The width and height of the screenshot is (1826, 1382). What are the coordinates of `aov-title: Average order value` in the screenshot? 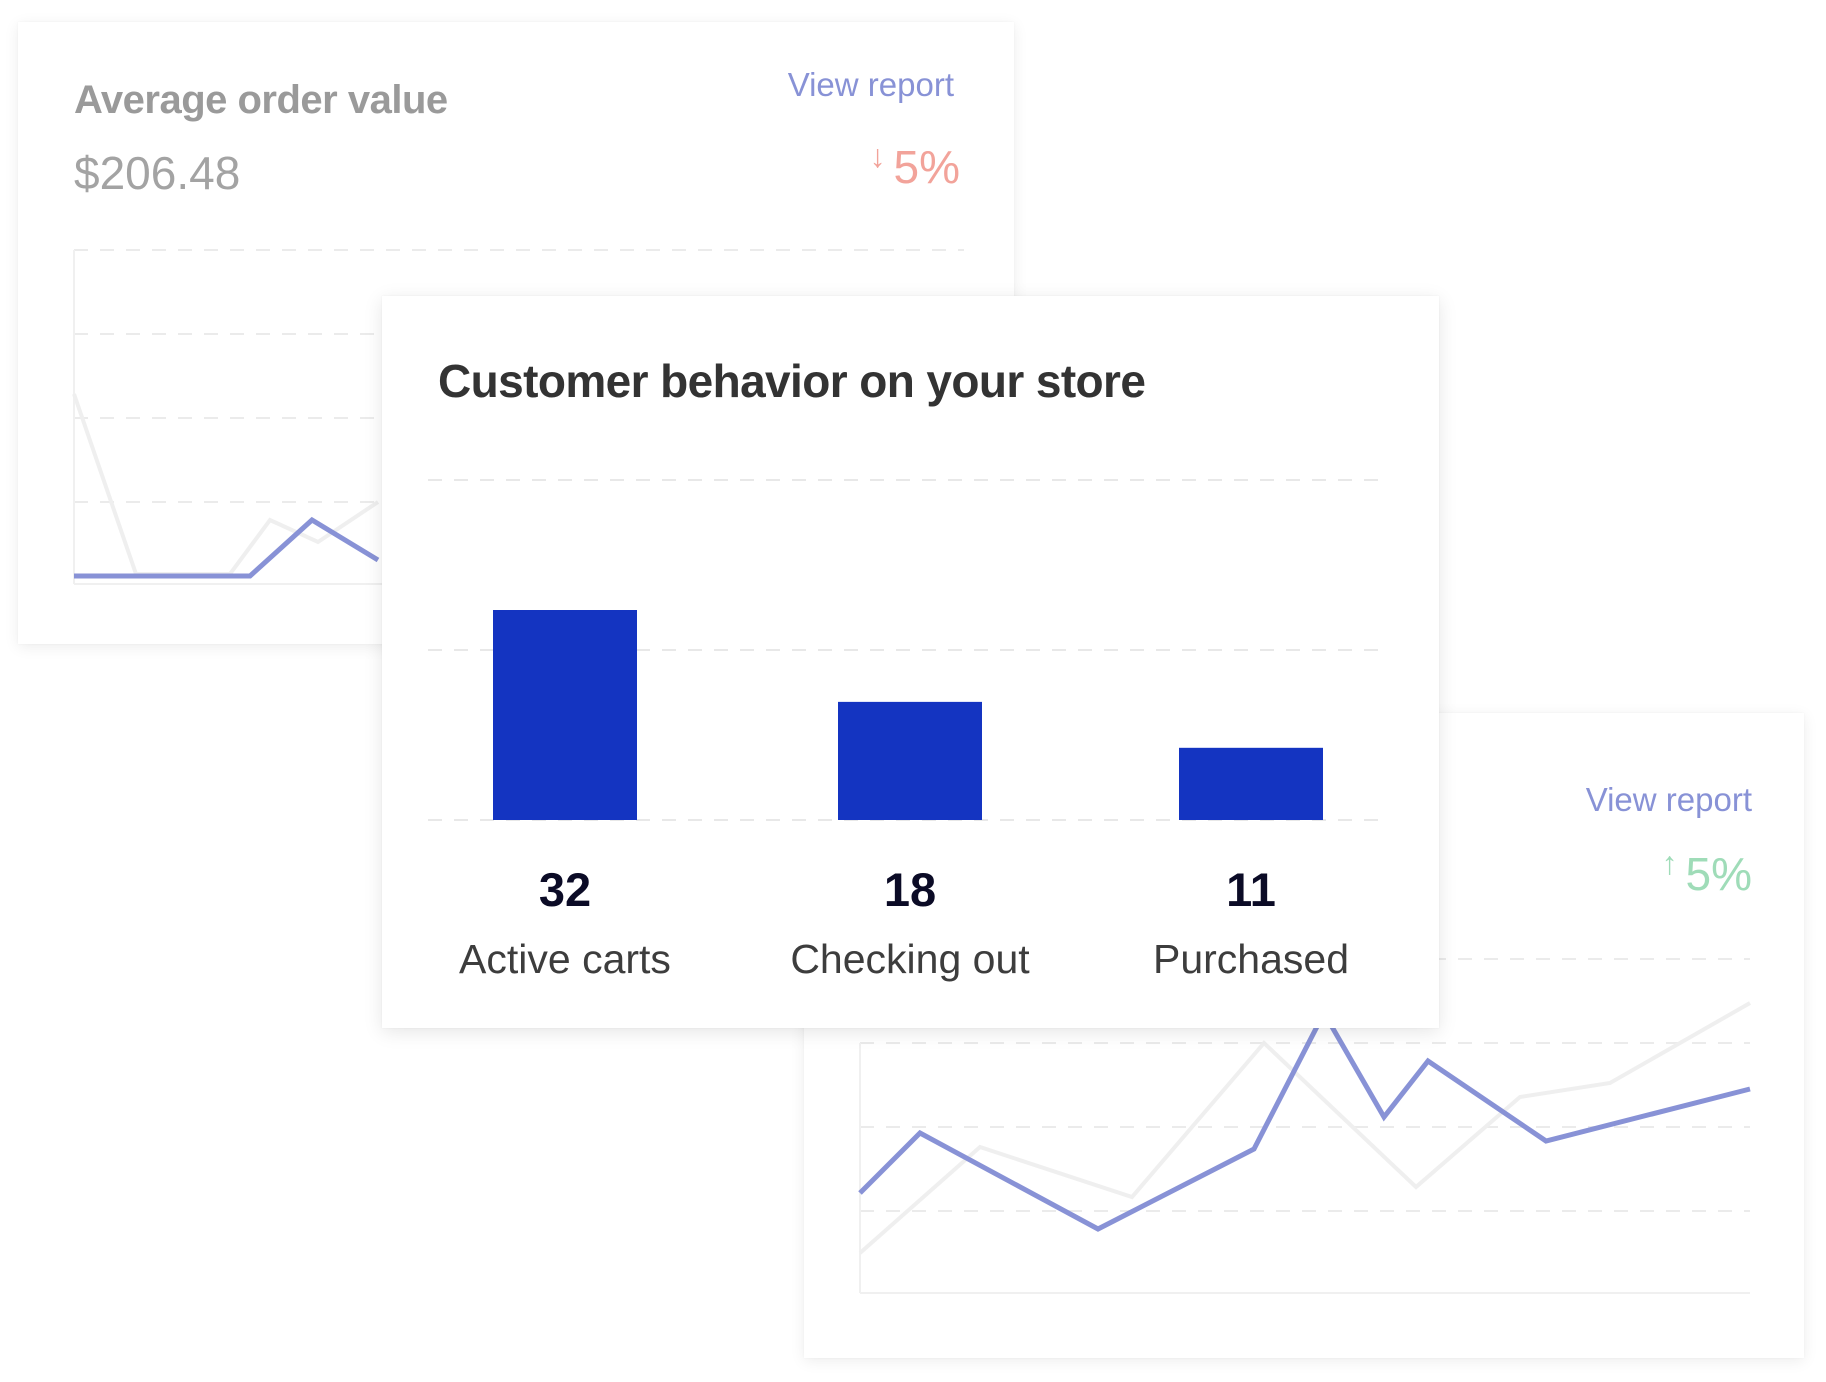 It's located at (261, 100).